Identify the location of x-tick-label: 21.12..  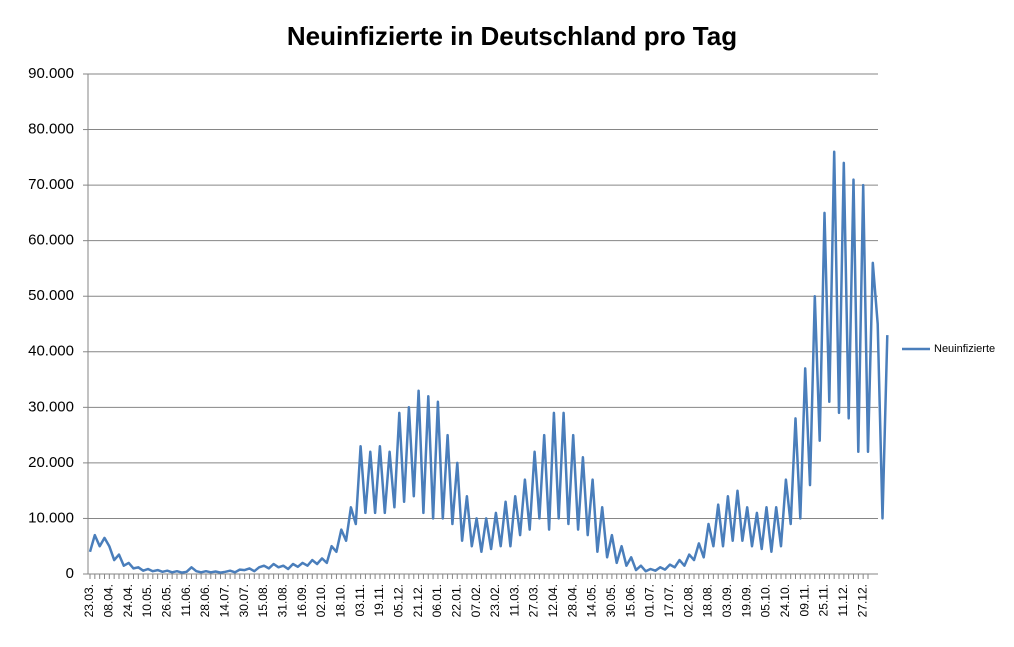
(418, 600).